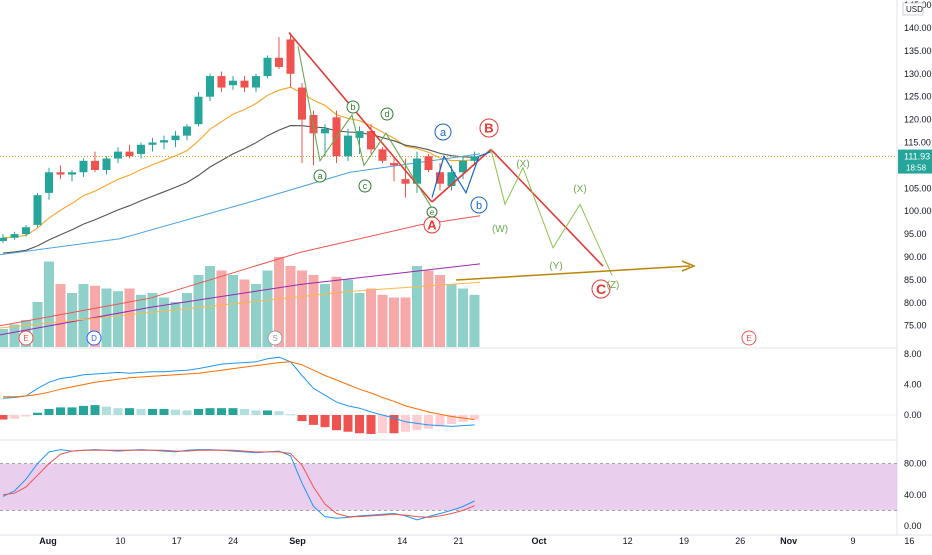 This screenshot has width=932, height=555. What do you see at coordinates (26, 338) in the screenshot?
I see `event-marker-circle` at bounding box center [26, 338].